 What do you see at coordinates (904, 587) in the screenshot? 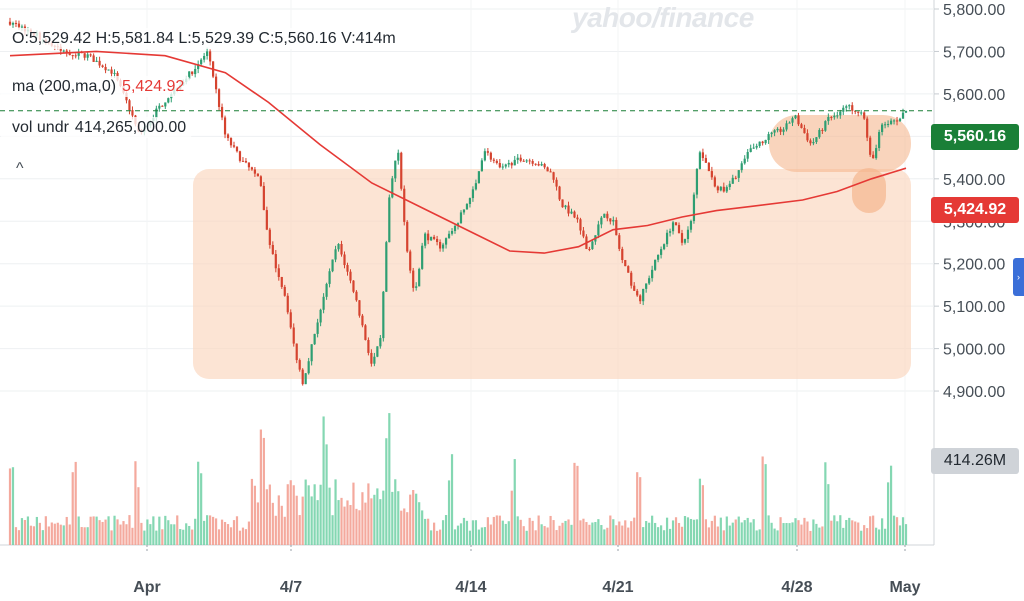
I see `x-tick-label: May` at bounding box center [904, 587].